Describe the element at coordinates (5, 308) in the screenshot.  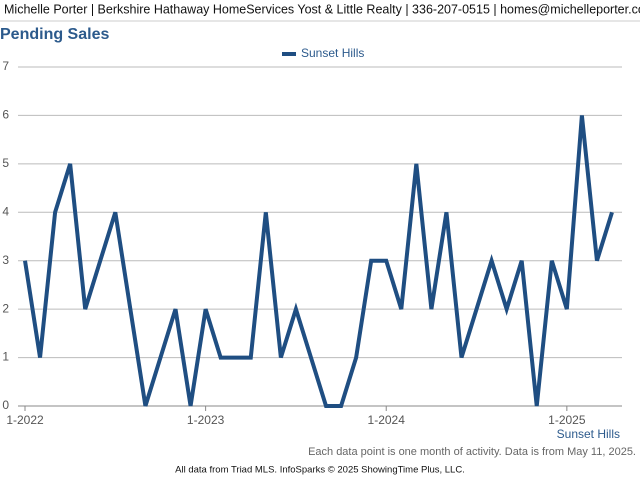
I see `y-tick-label: 2` at that location.